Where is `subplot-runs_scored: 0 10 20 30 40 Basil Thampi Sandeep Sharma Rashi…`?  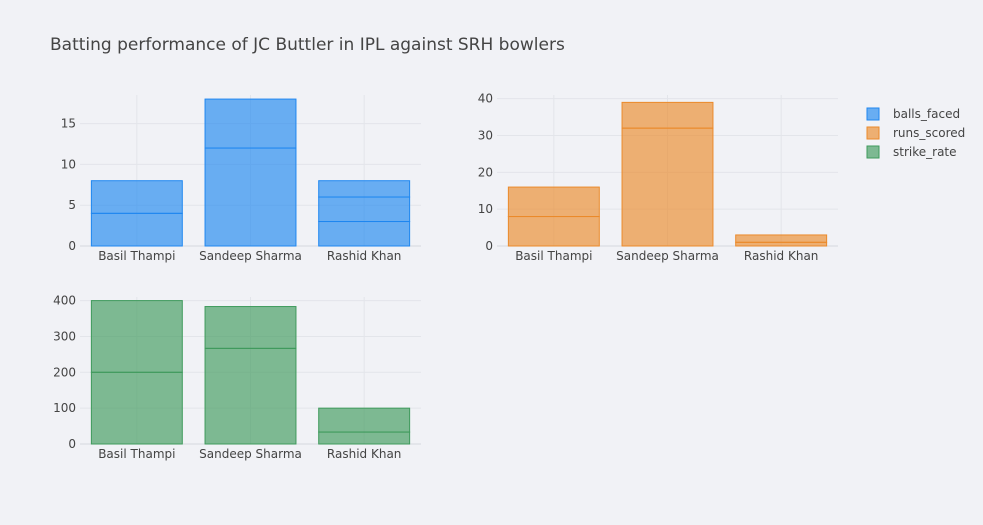
subplot-runs_scored: 0 10 20 30 40 Basil Thampi Sandeep Sharma Rashi… is located at coordinates (658, 177).